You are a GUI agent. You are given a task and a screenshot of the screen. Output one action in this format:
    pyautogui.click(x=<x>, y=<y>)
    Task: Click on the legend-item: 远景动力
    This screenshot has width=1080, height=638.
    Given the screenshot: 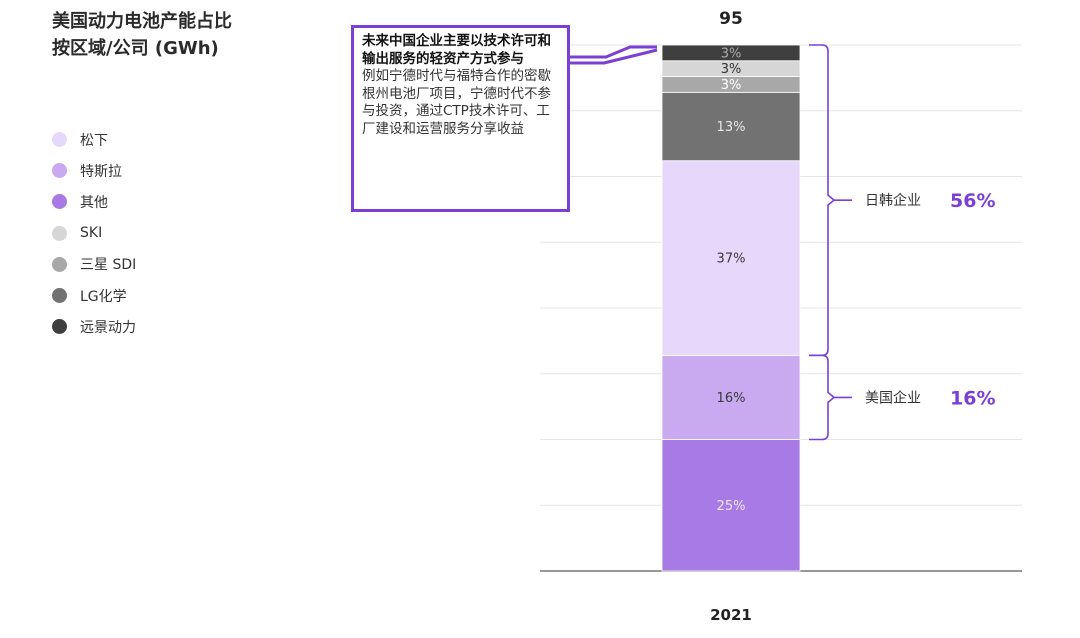 What is the action you would take?
    pyautogui.click(x=94, y=326)
    